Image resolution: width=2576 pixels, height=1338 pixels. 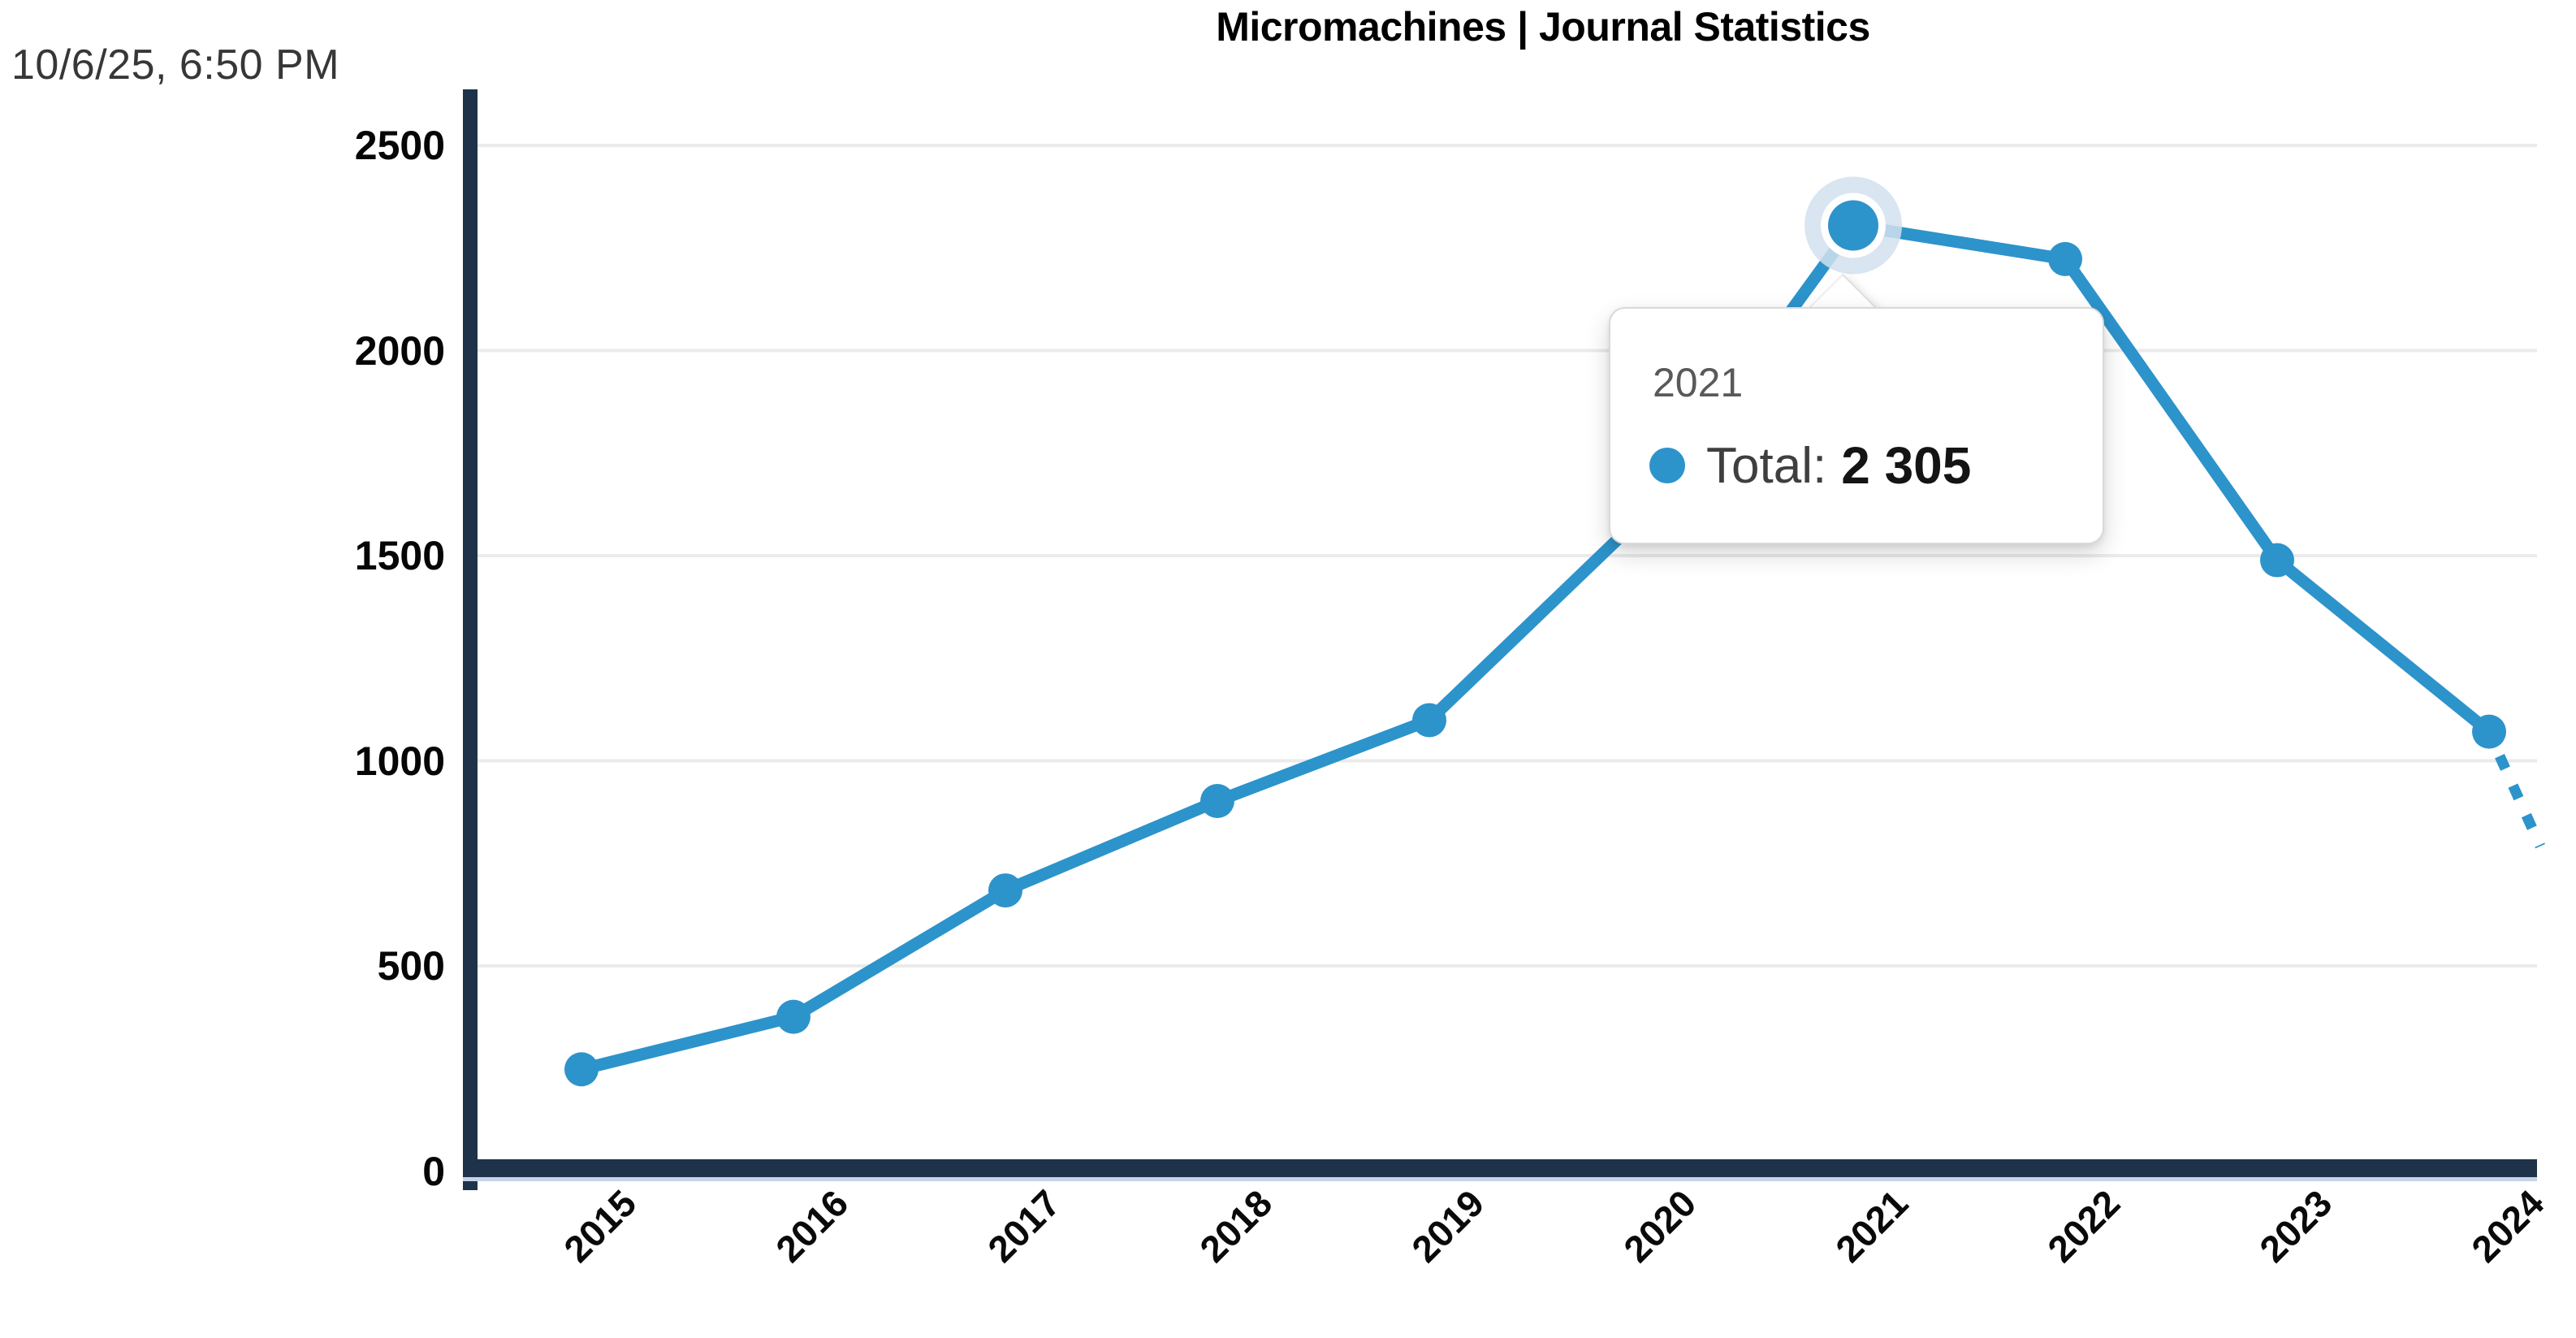 I want to click on data-point-2021, so click(x=1853, y=225).